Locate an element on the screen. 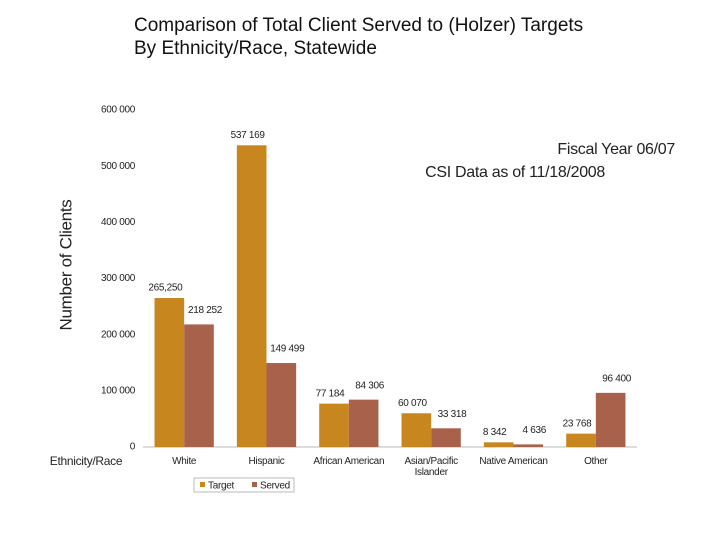 The image size is (720, 540). annotation: CSI Data as of 11/18/2008 is located at coordinates (515, 172).